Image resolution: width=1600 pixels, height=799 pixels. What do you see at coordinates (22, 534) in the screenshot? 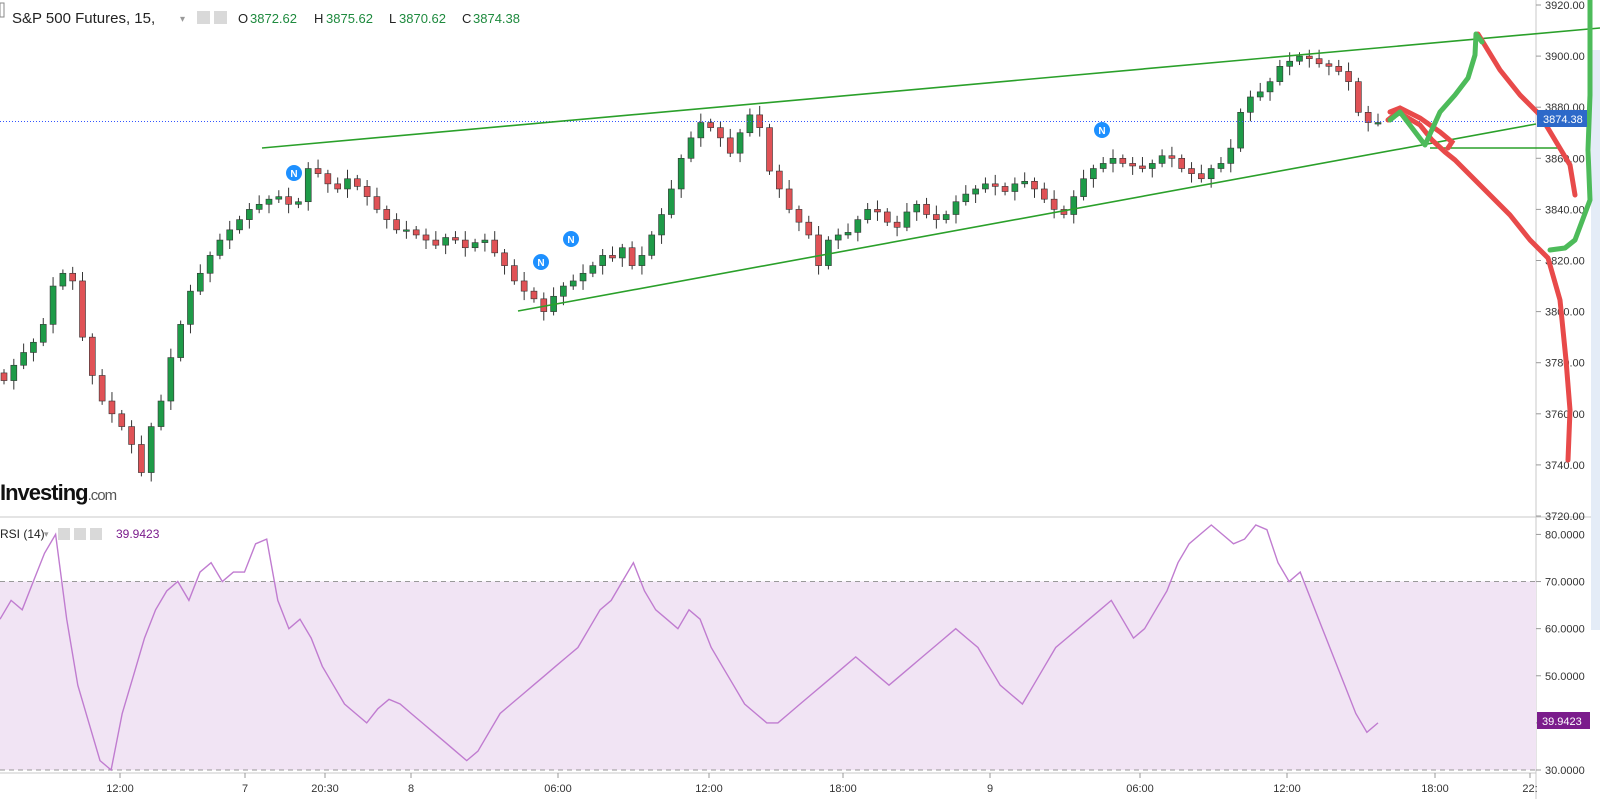
I see `rsi-title: RSI (14)` at bounding box center [22, 534].